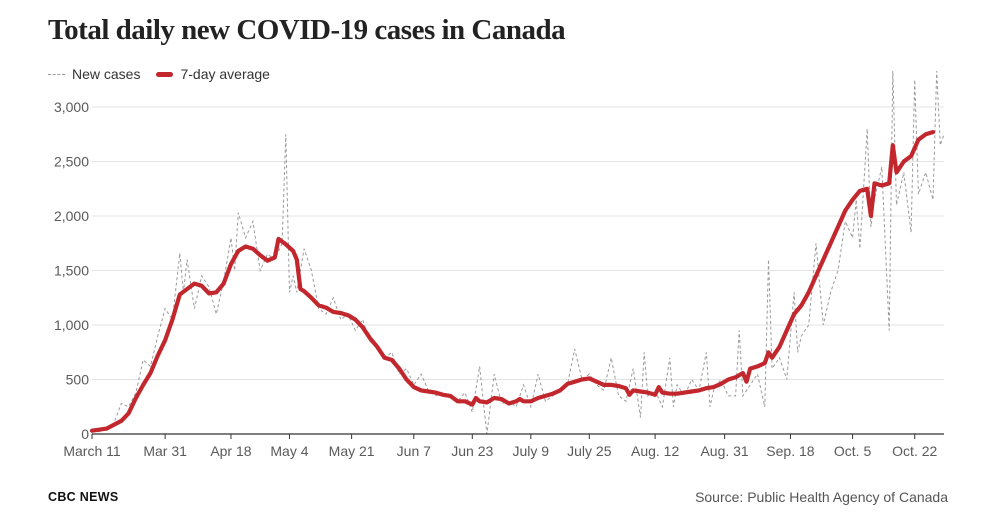 The height and width of the screenshot is (514, 992). What do you see at coordinates (71, 271) in the screenshot?
I see `y-tick-label: 1,500` at bounding box center [71, 271].